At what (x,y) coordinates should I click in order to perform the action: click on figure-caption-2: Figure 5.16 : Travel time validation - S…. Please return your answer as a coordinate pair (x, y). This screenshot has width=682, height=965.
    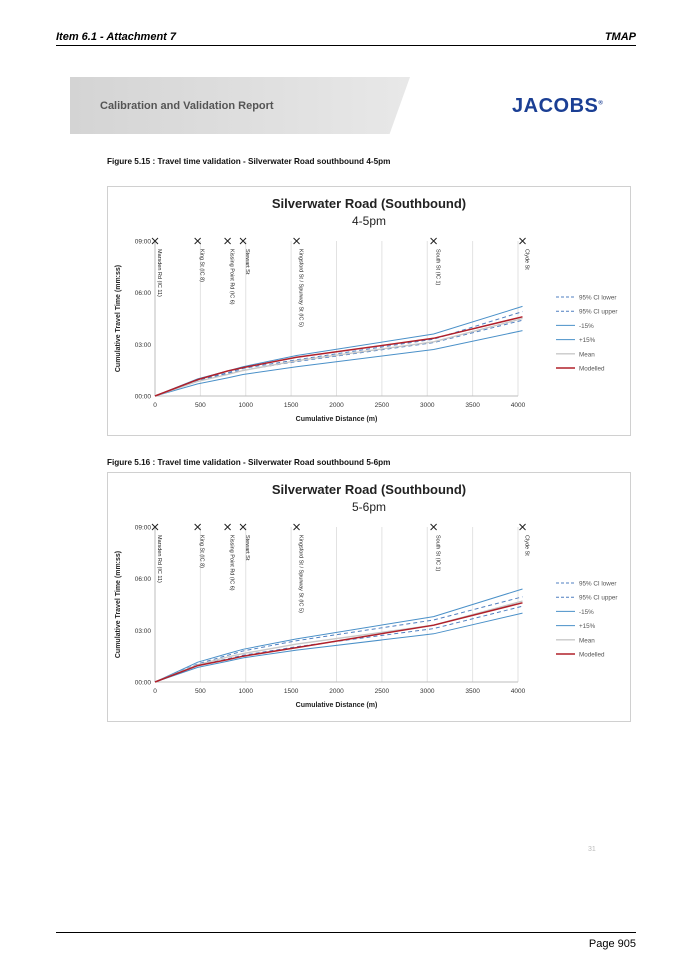
    Looking at the image, I should click on (249, 462).